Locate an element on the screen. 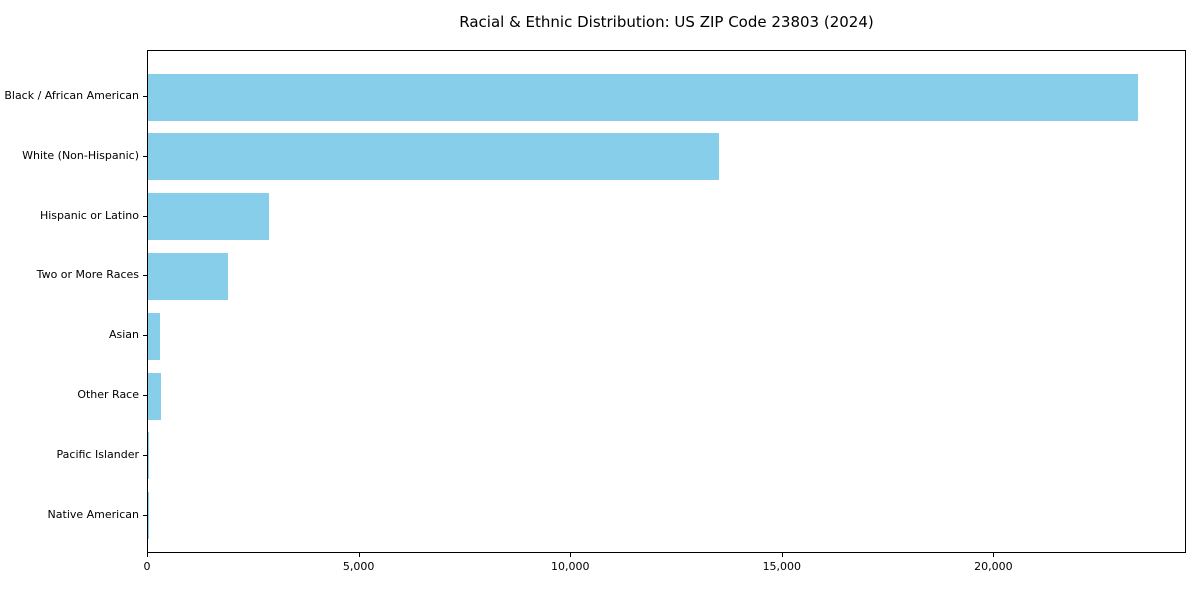 Image resolution: width=1200 pixels, height=600 pixels. y-tick-label: Black / African American is located at coordinates (71, 95).